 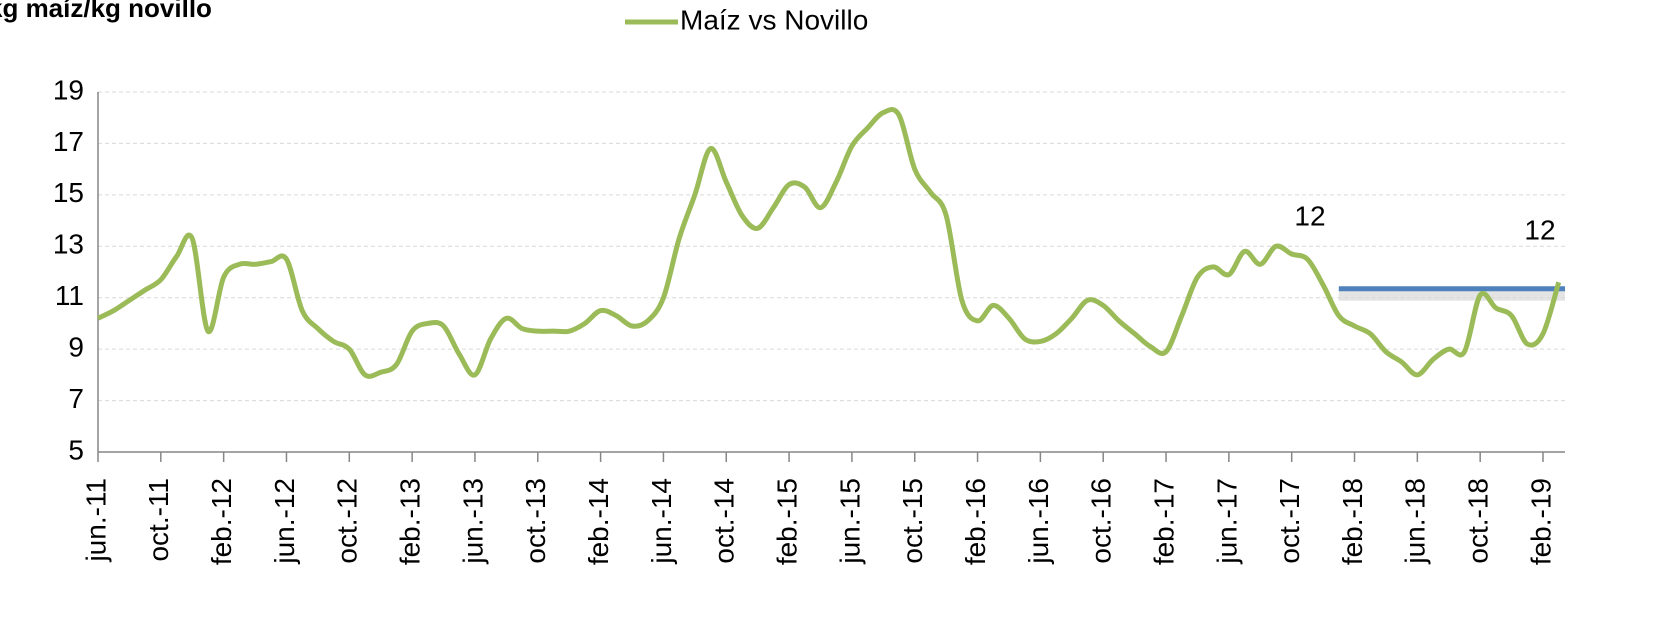 What do you see at coordinates (598, 521) in the screenshot?
I see `x-tick-label: feb.-14` at bounding box center [598, 521].